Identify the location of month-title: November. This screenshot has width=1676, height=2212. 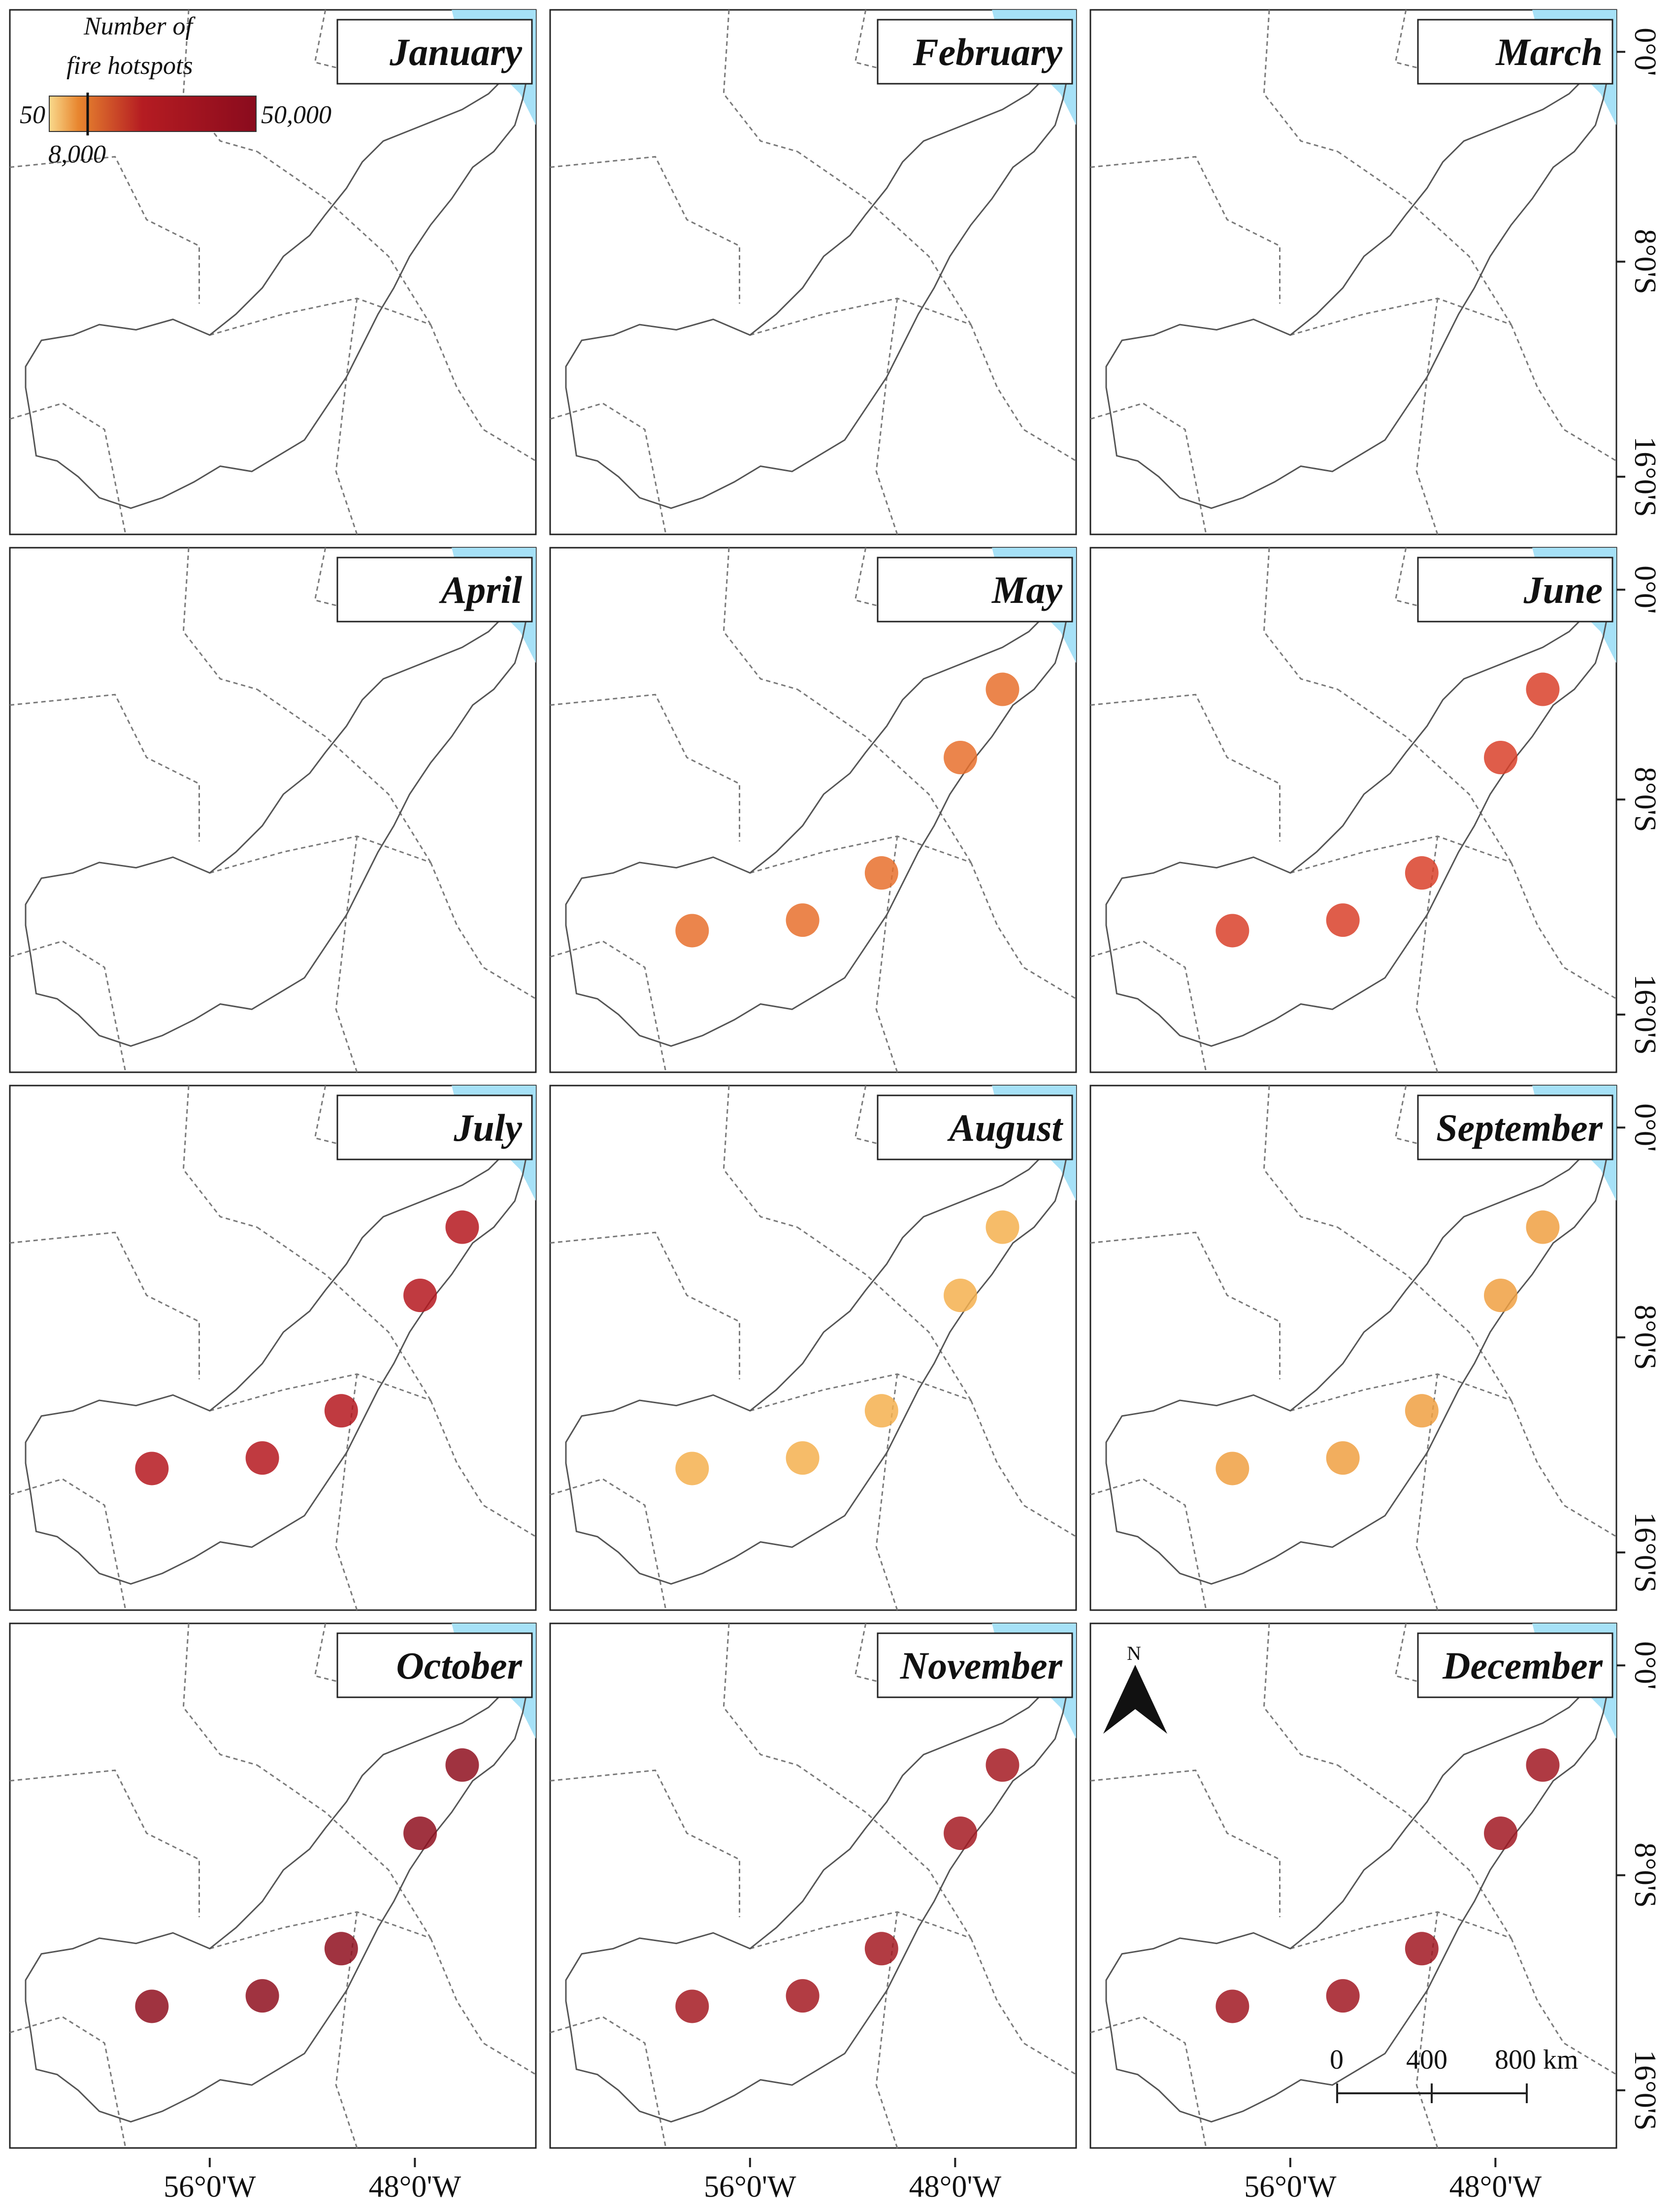
(981, 1665).